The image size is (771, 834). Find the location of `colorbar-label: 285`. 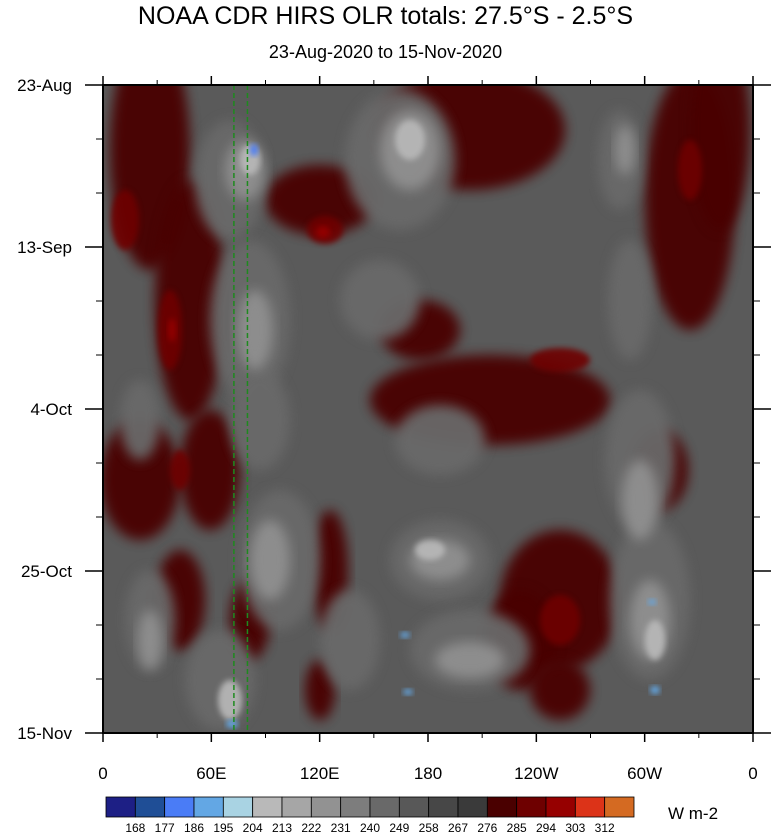

colorbar-label: 285 is located at coordinates (517, 827).